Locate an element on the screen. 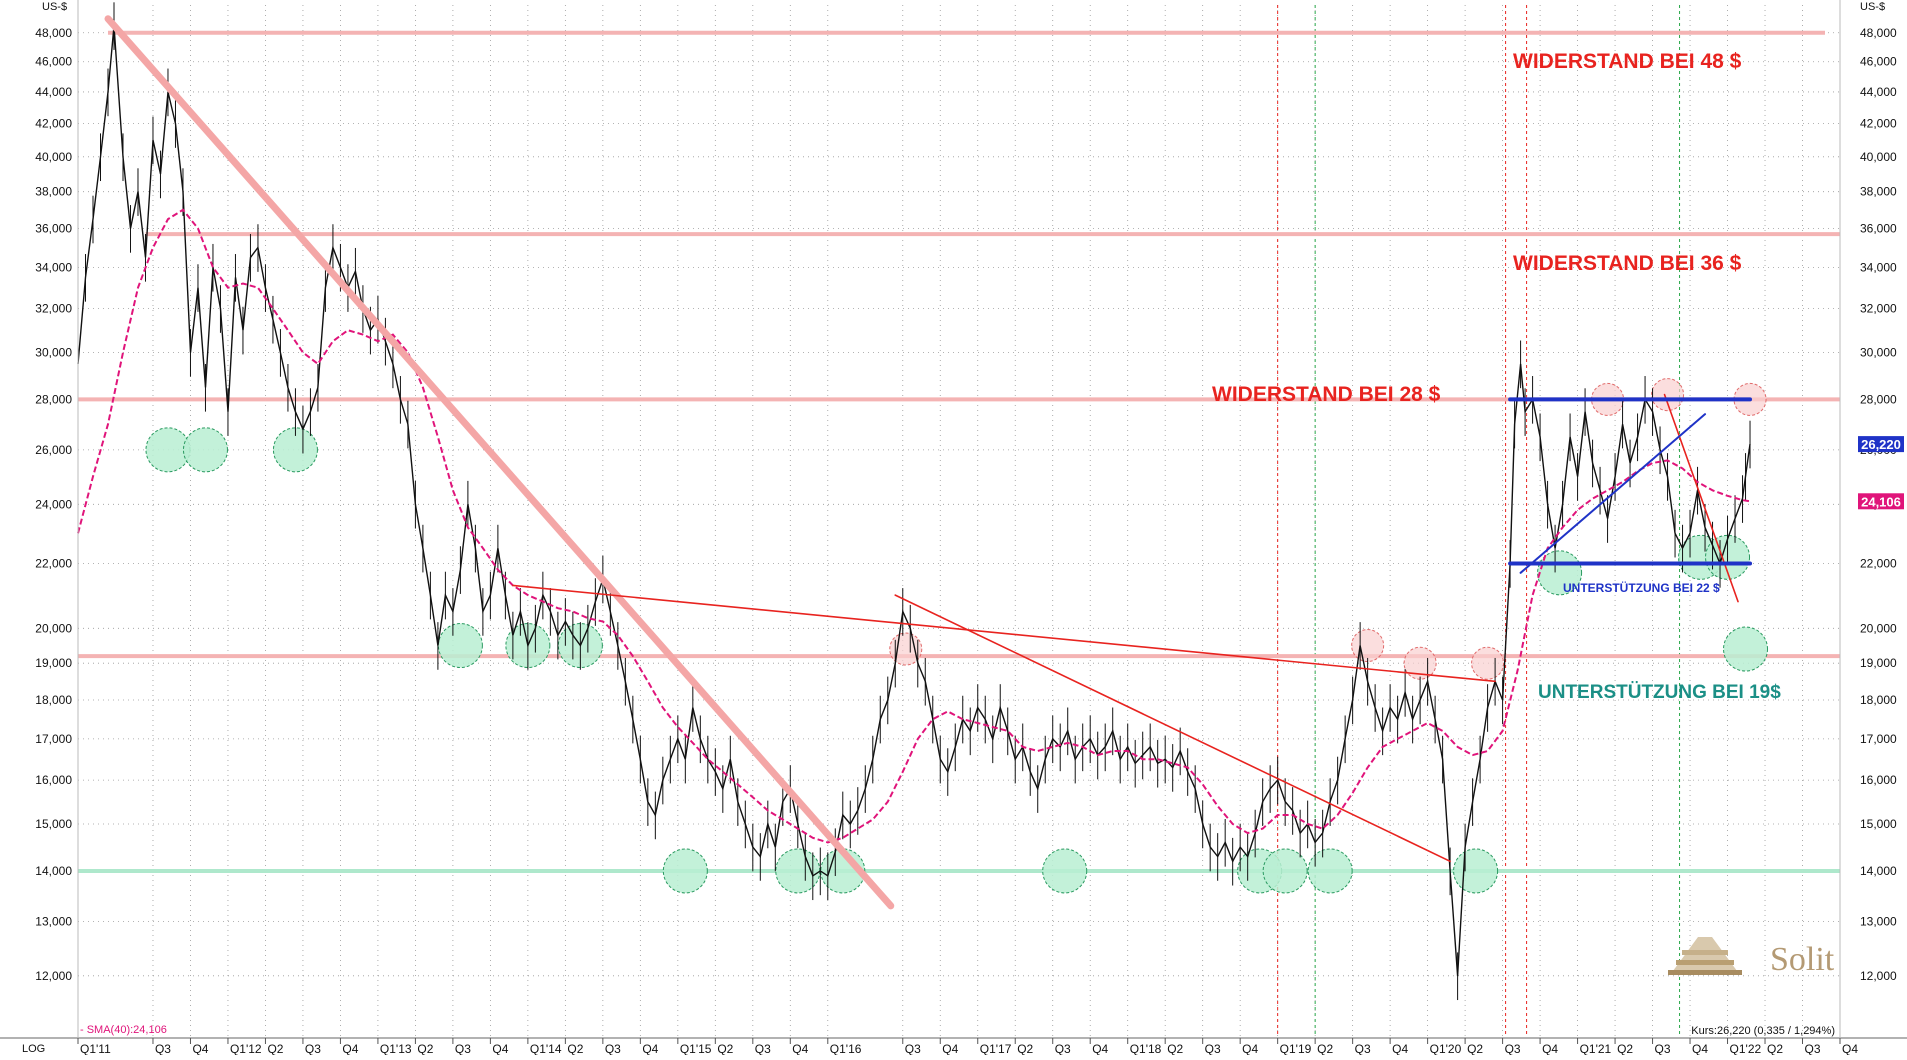  y-tick-label-left: 16,000 is located at coordinates (53, 780).